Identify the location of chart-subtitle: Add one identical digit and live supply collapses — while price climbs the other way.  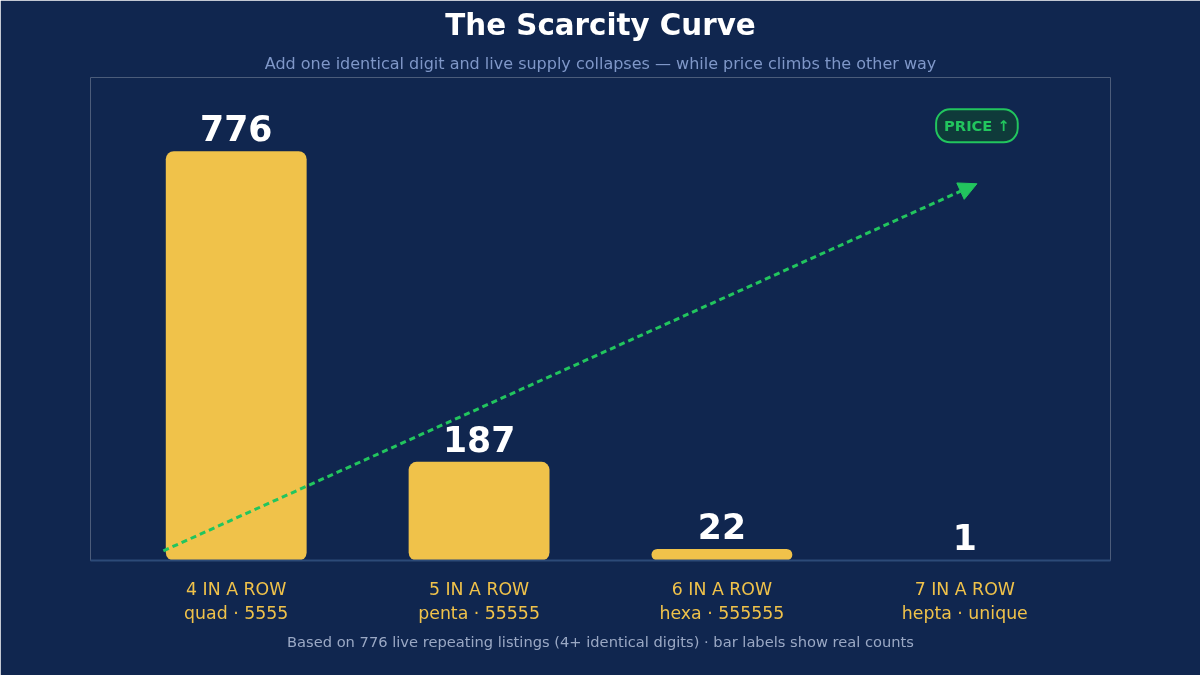
(600, 63).